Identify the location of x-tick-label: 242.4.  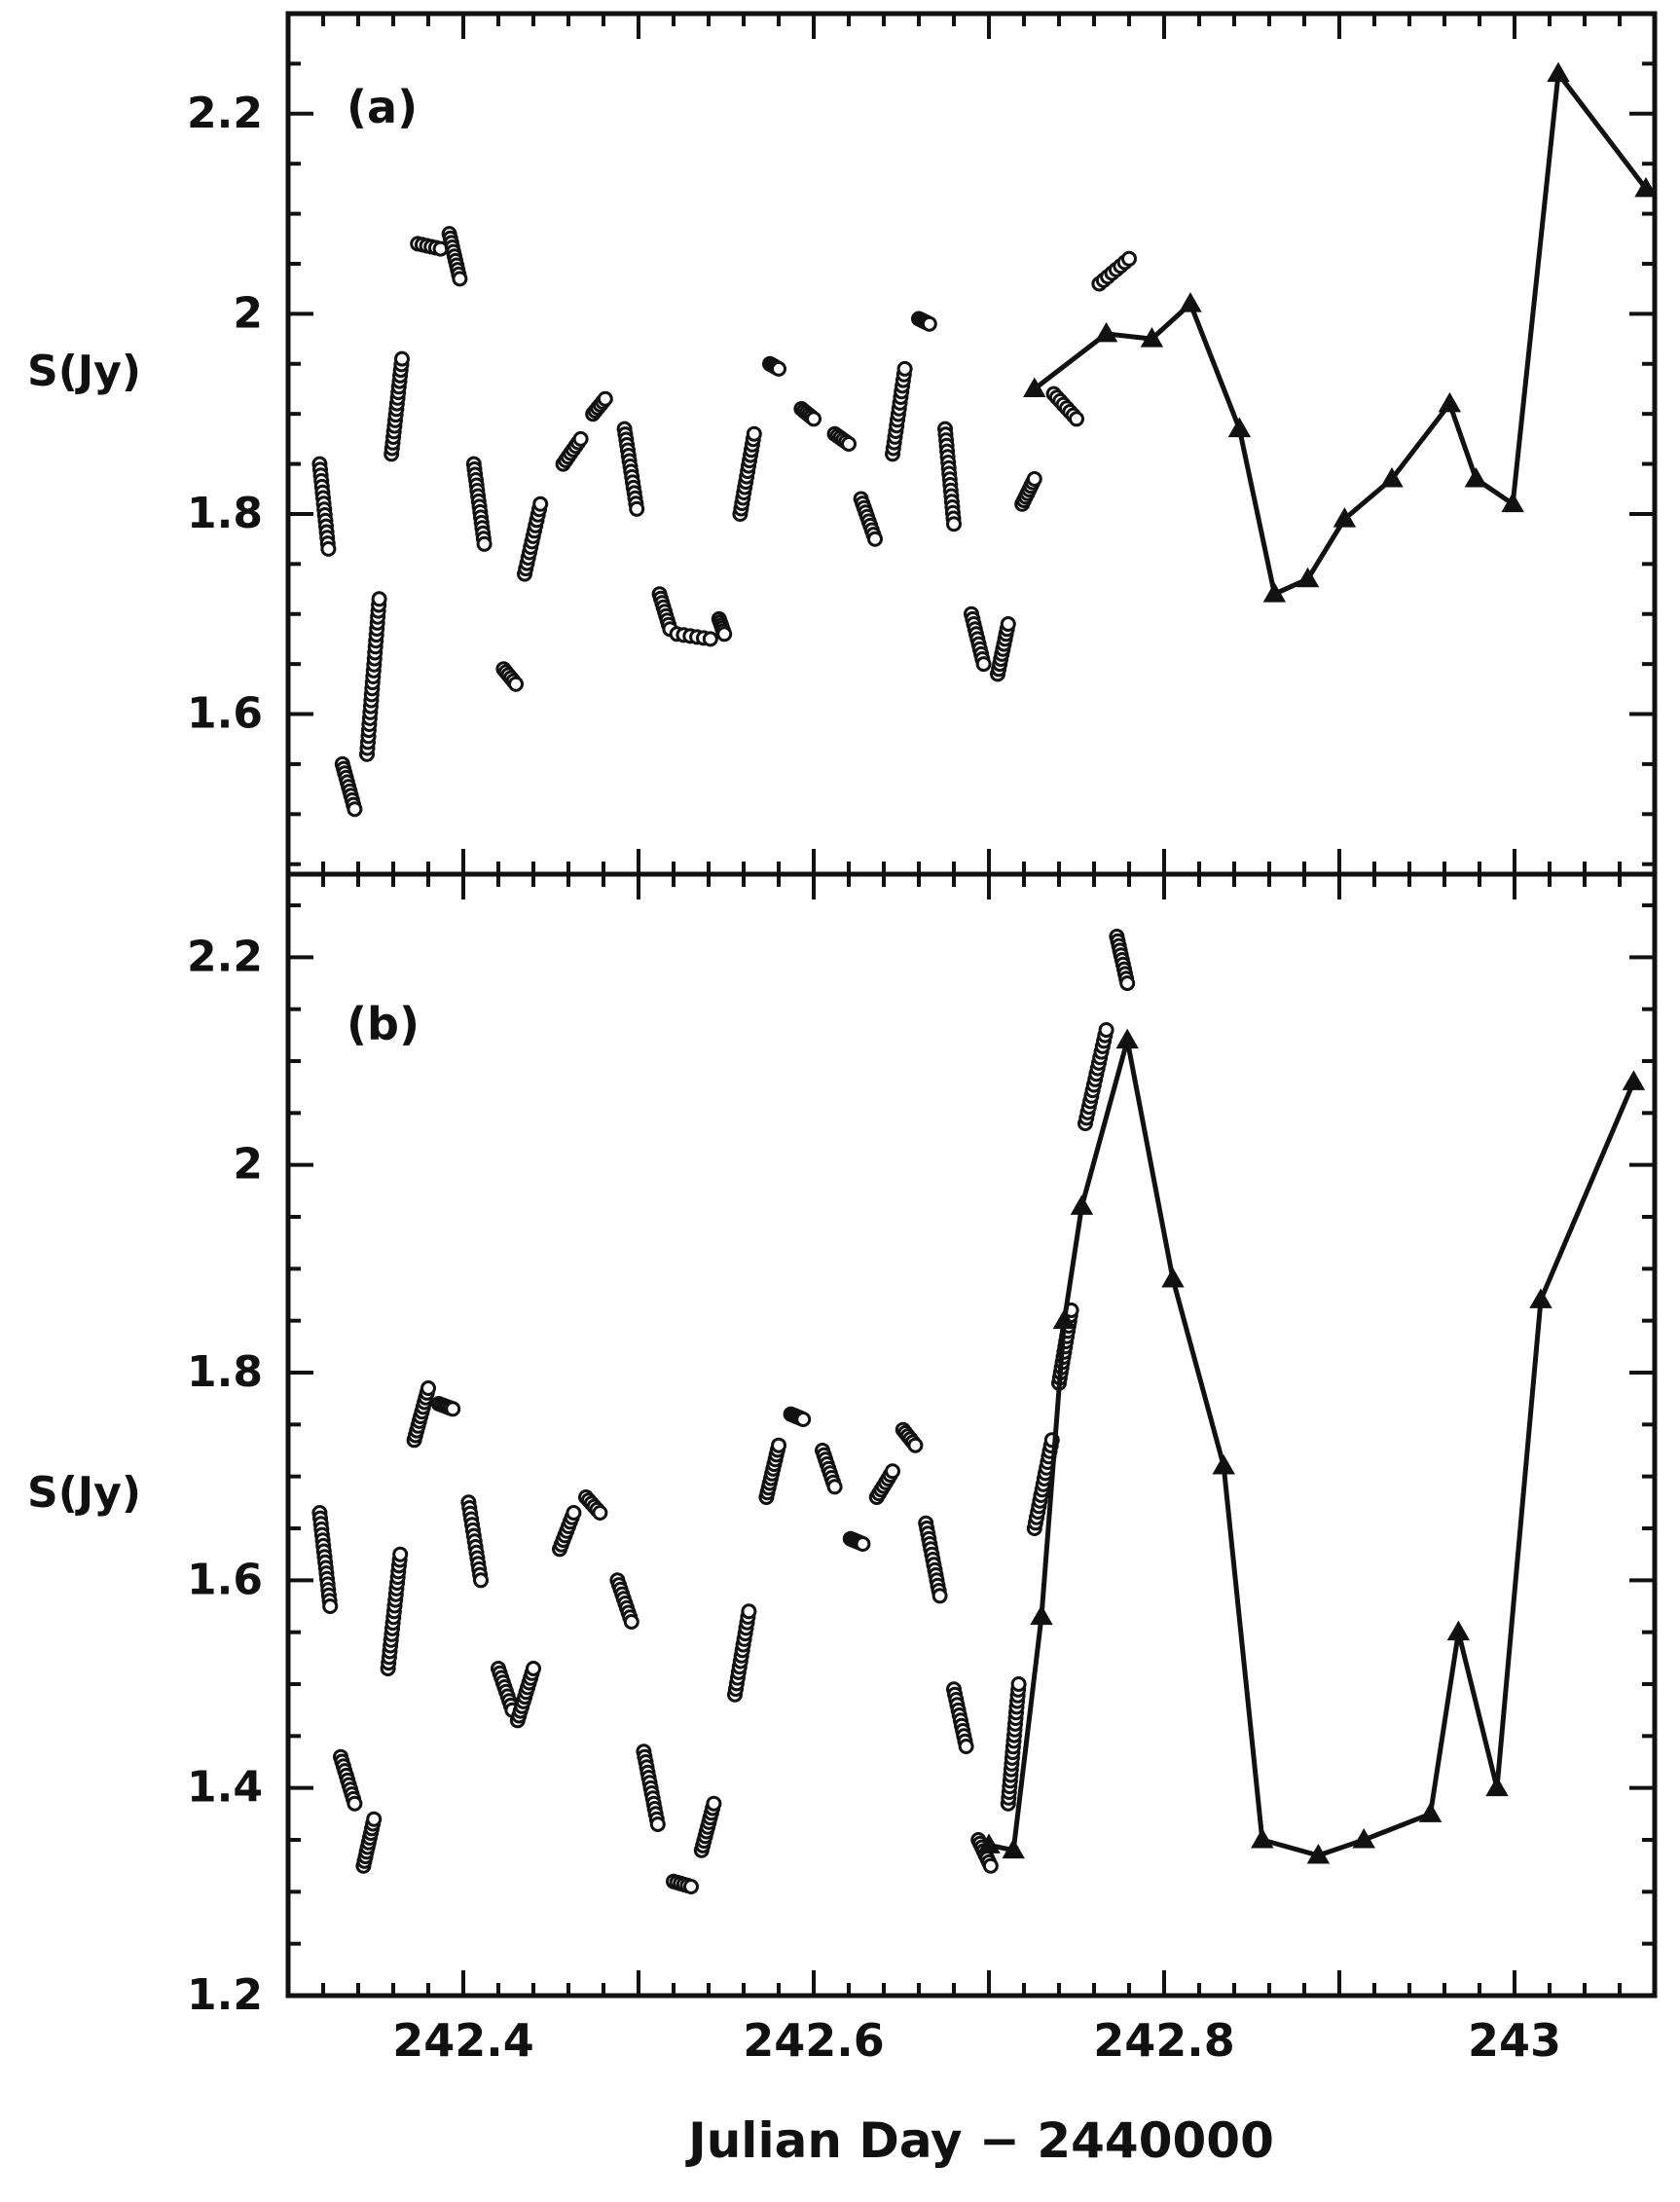
(463, 2040).